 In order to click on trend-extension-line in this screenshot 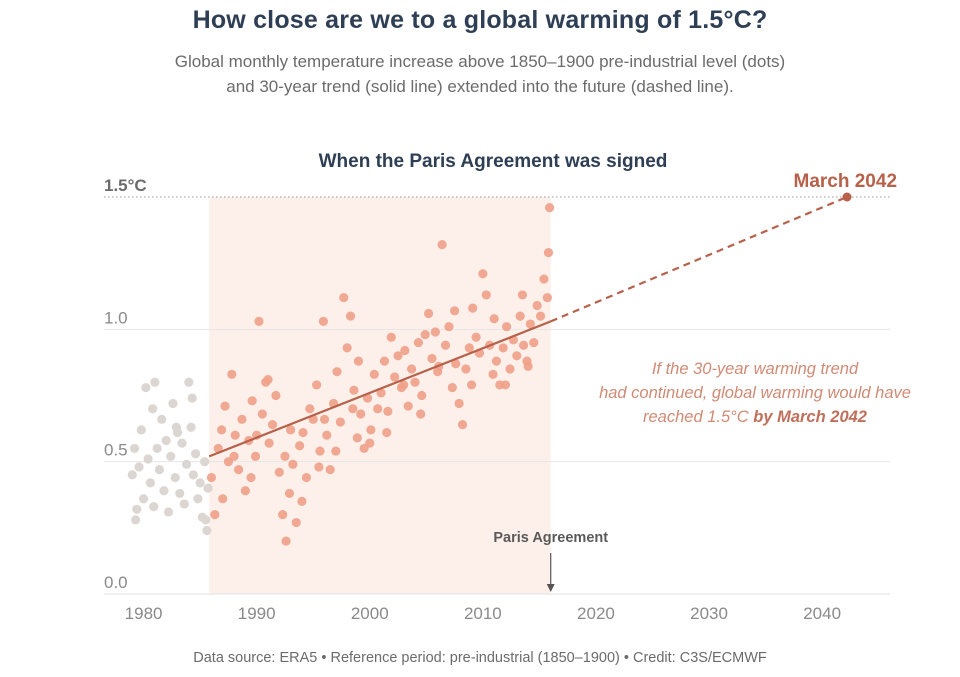, I will do `click(699, 259)`.